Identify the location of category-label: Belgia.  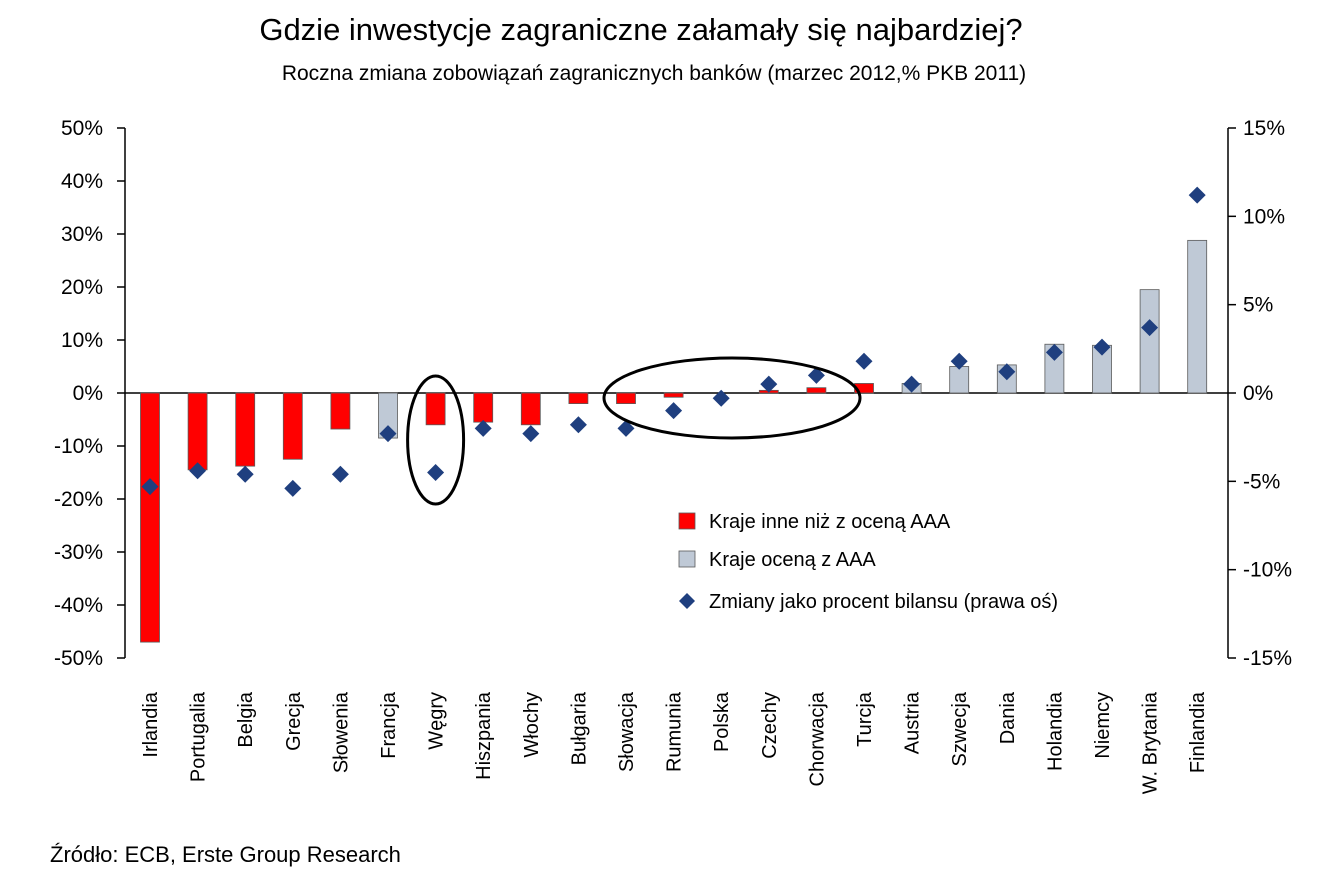
(246, 719).